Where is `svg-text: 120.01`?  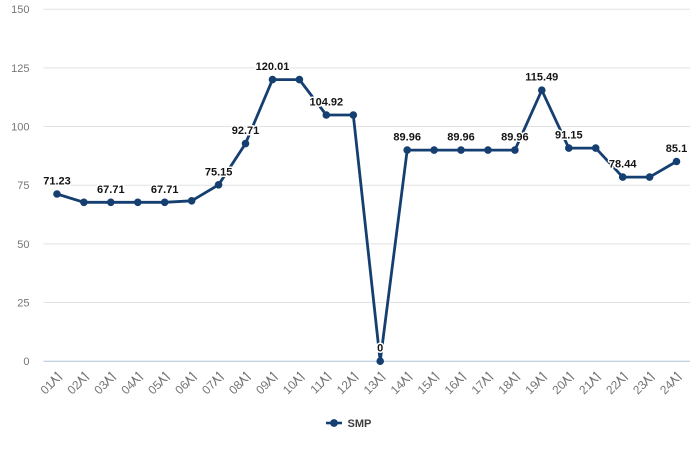 svg-text: 120.01 is located at coordinates (273, 67).